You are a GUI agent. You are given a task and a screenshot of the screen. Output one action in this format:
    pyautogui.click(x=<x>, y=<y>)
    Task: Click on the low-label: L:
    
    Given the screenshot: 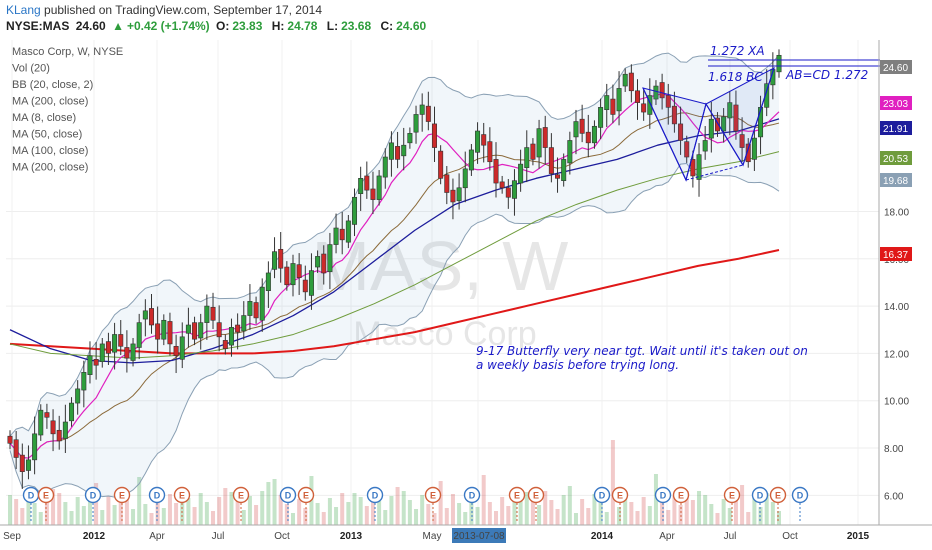 What is the action you would take?
    pyautogui.click(x=332, y=26)
    